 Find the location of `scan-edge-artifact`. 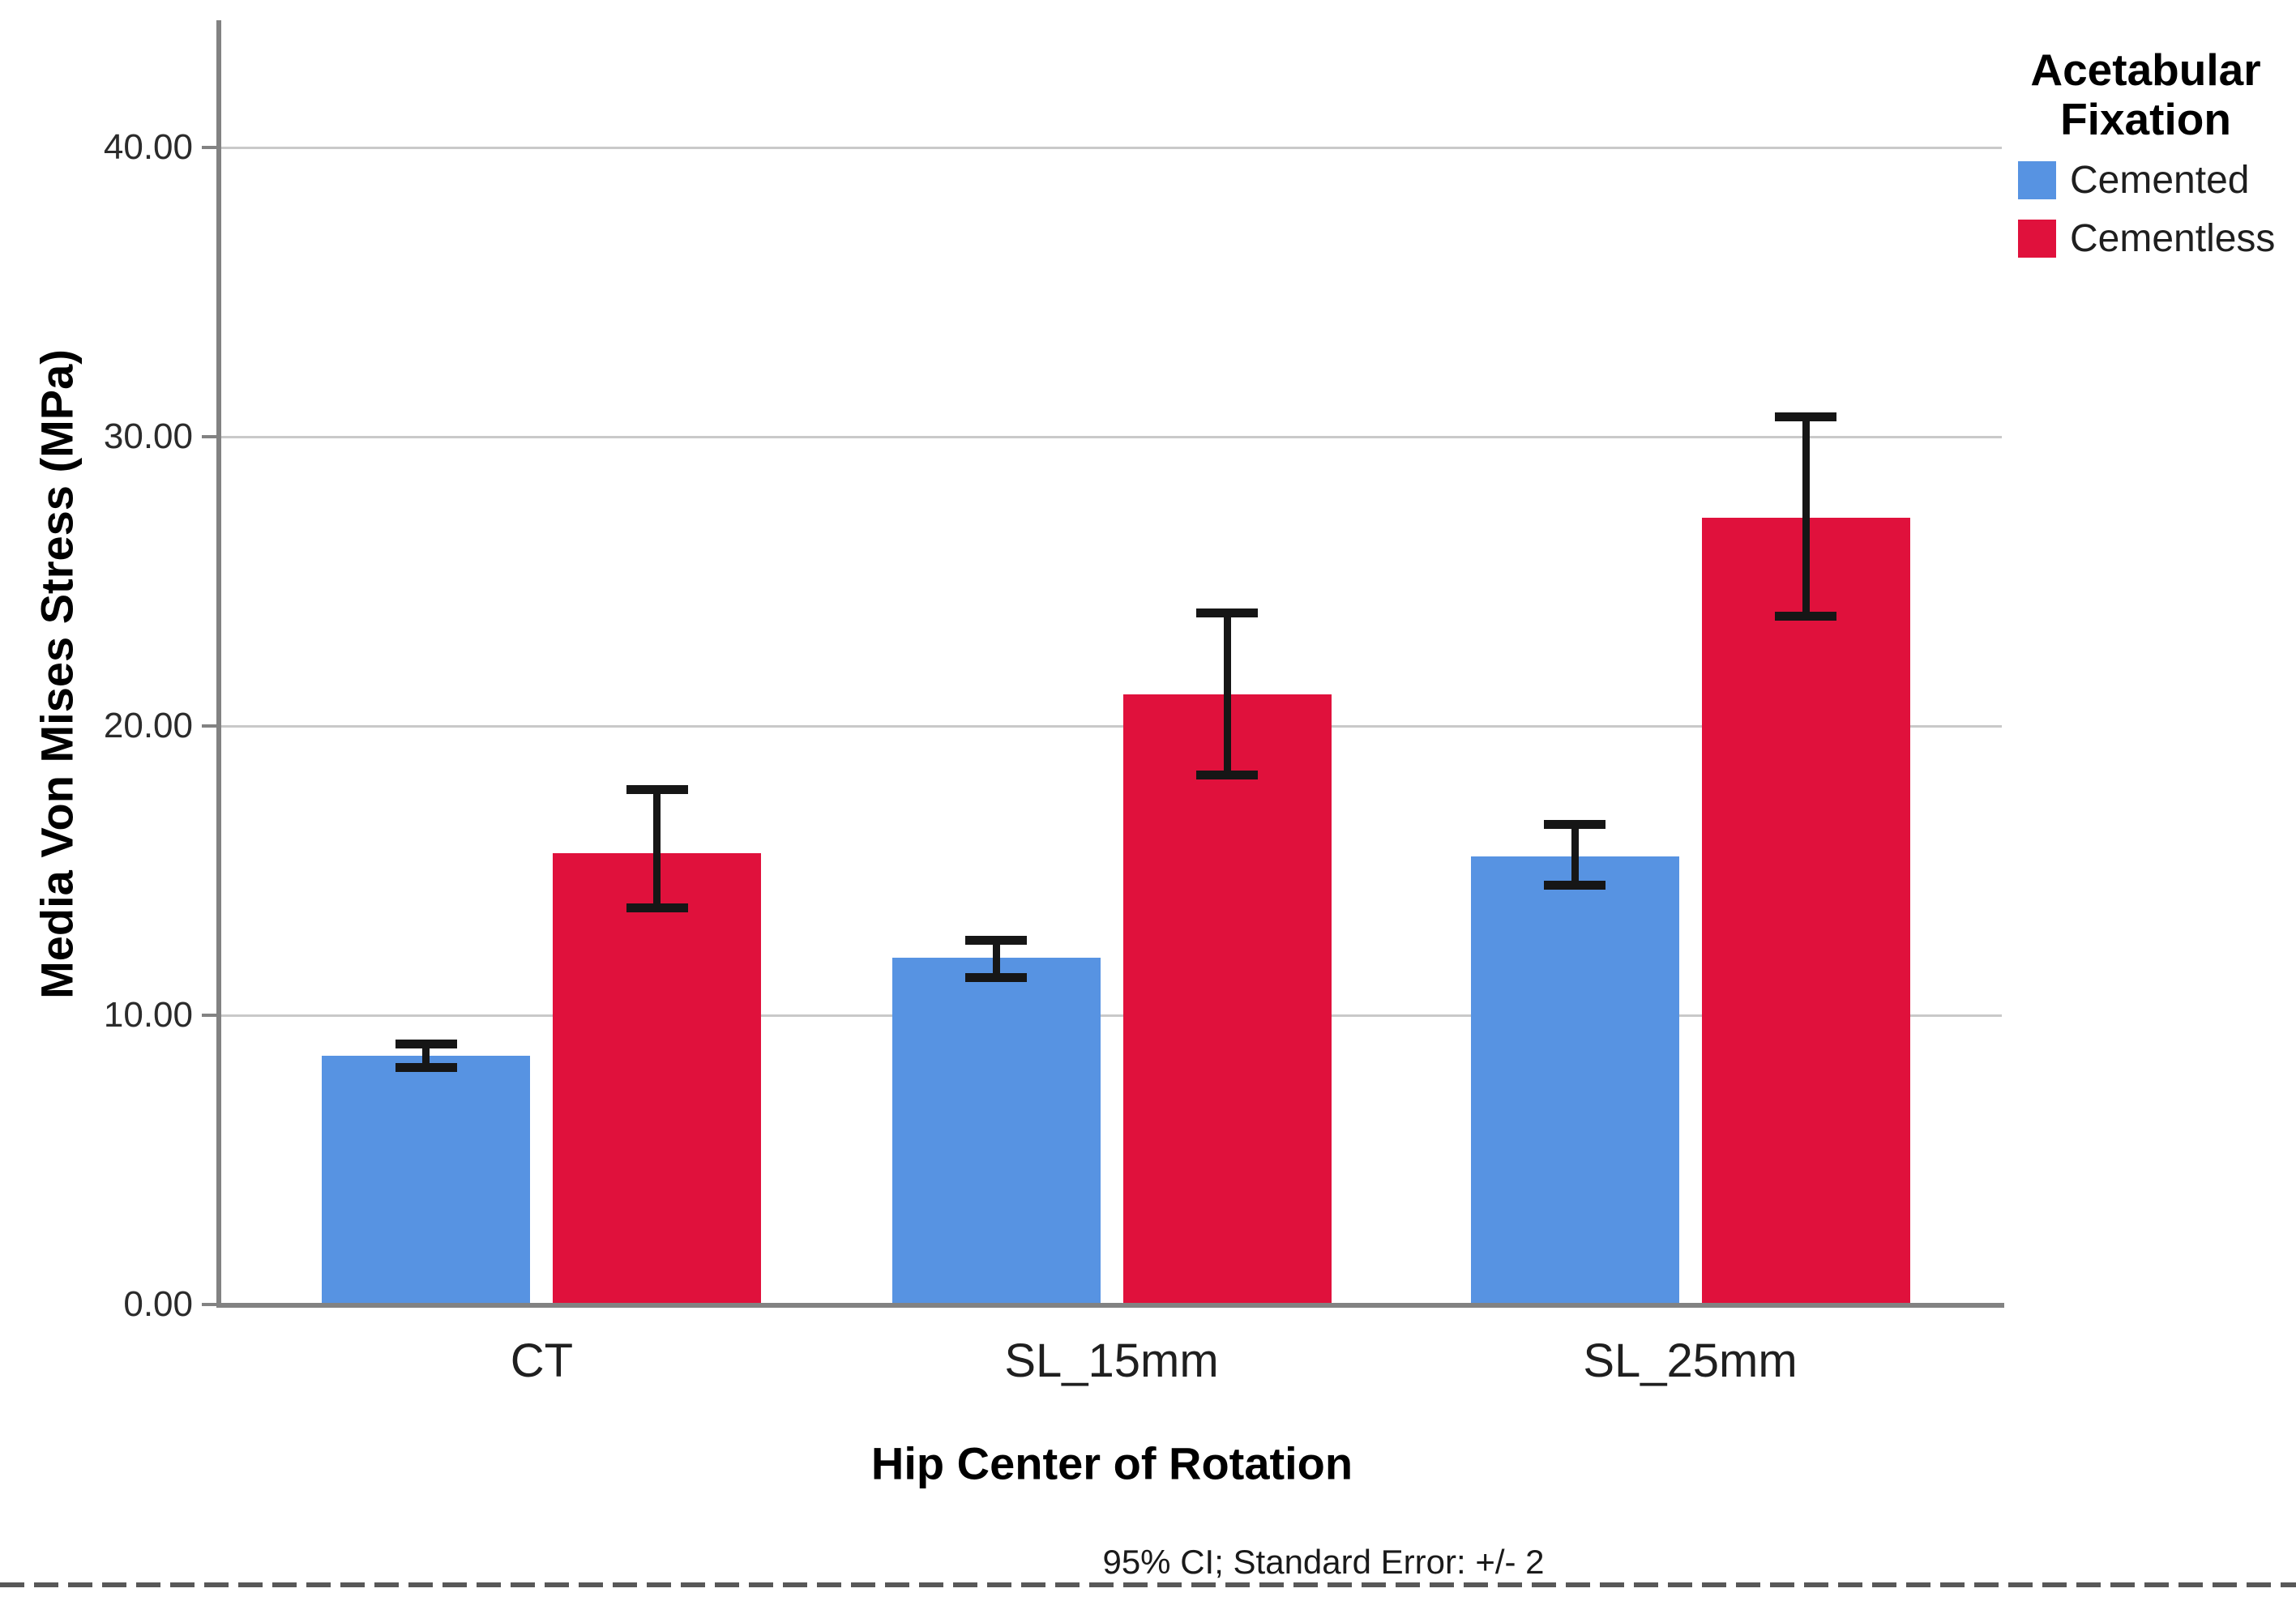

scan-edge-artifact is located at coordinates (1148, 1584).